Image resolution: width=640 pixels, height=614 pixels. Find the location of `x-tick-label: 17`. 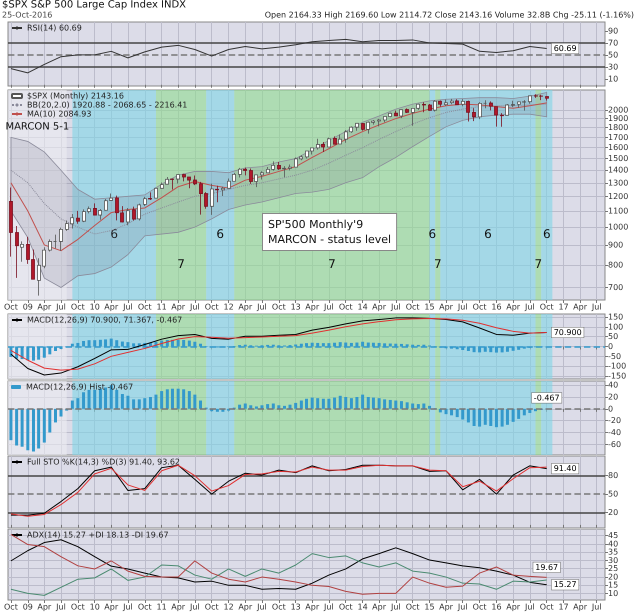

x-tick-label: 17 is located at coordinates (563, 607).